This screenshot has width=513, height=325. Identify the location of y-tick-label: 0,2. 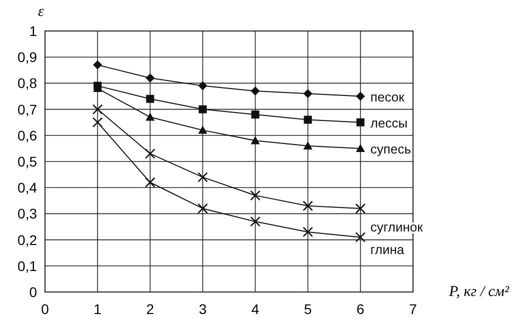
(28, 240).